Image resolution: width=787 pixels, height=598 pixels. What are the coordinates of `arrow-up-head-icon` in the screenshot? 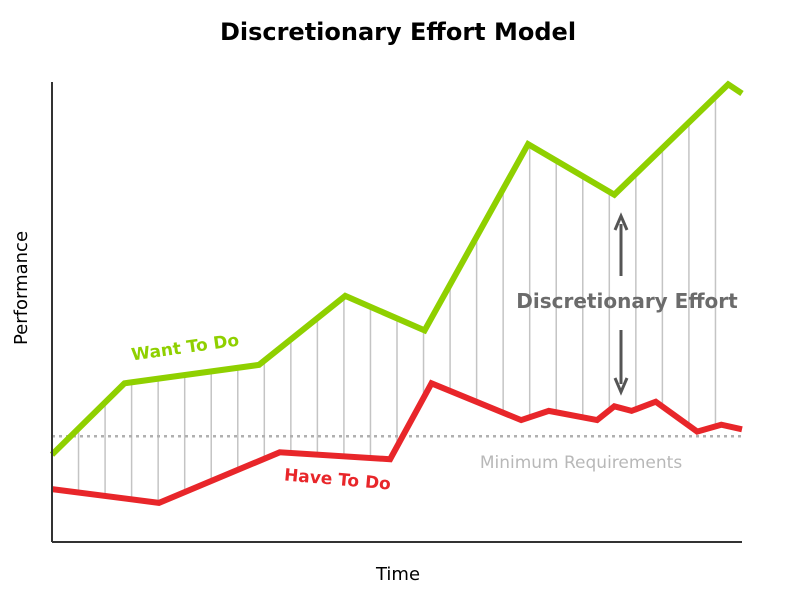 It's located at (621, 221).